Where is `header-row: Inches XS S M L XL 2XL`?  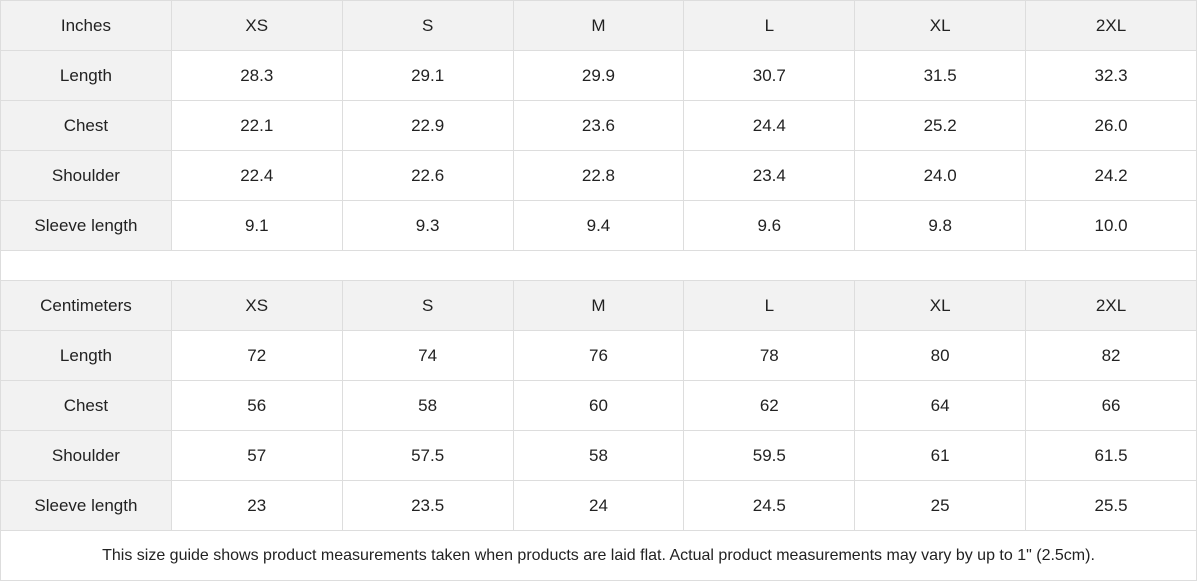
header-row: Inches XS S M L XL 2XL is located at coordinates (598, 25).